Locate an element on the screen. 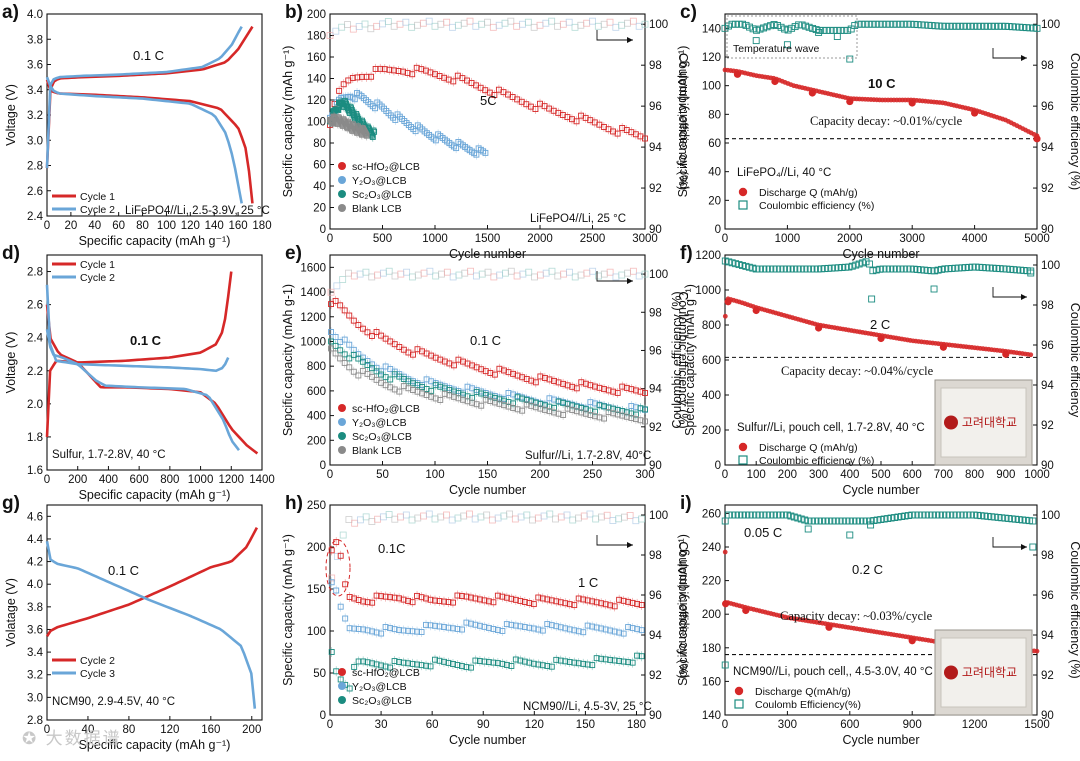 Image resolution: width=1080 pixels, height=761 pixels. legend-label: Discharge Q (mAh/g) is located at coordinates (808, 193).